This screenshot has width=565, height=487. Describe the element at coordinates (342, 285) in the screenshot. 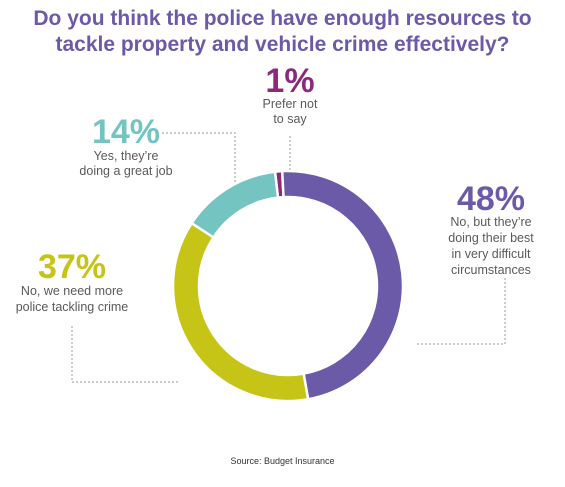

I see `slice-no-best` at that location.